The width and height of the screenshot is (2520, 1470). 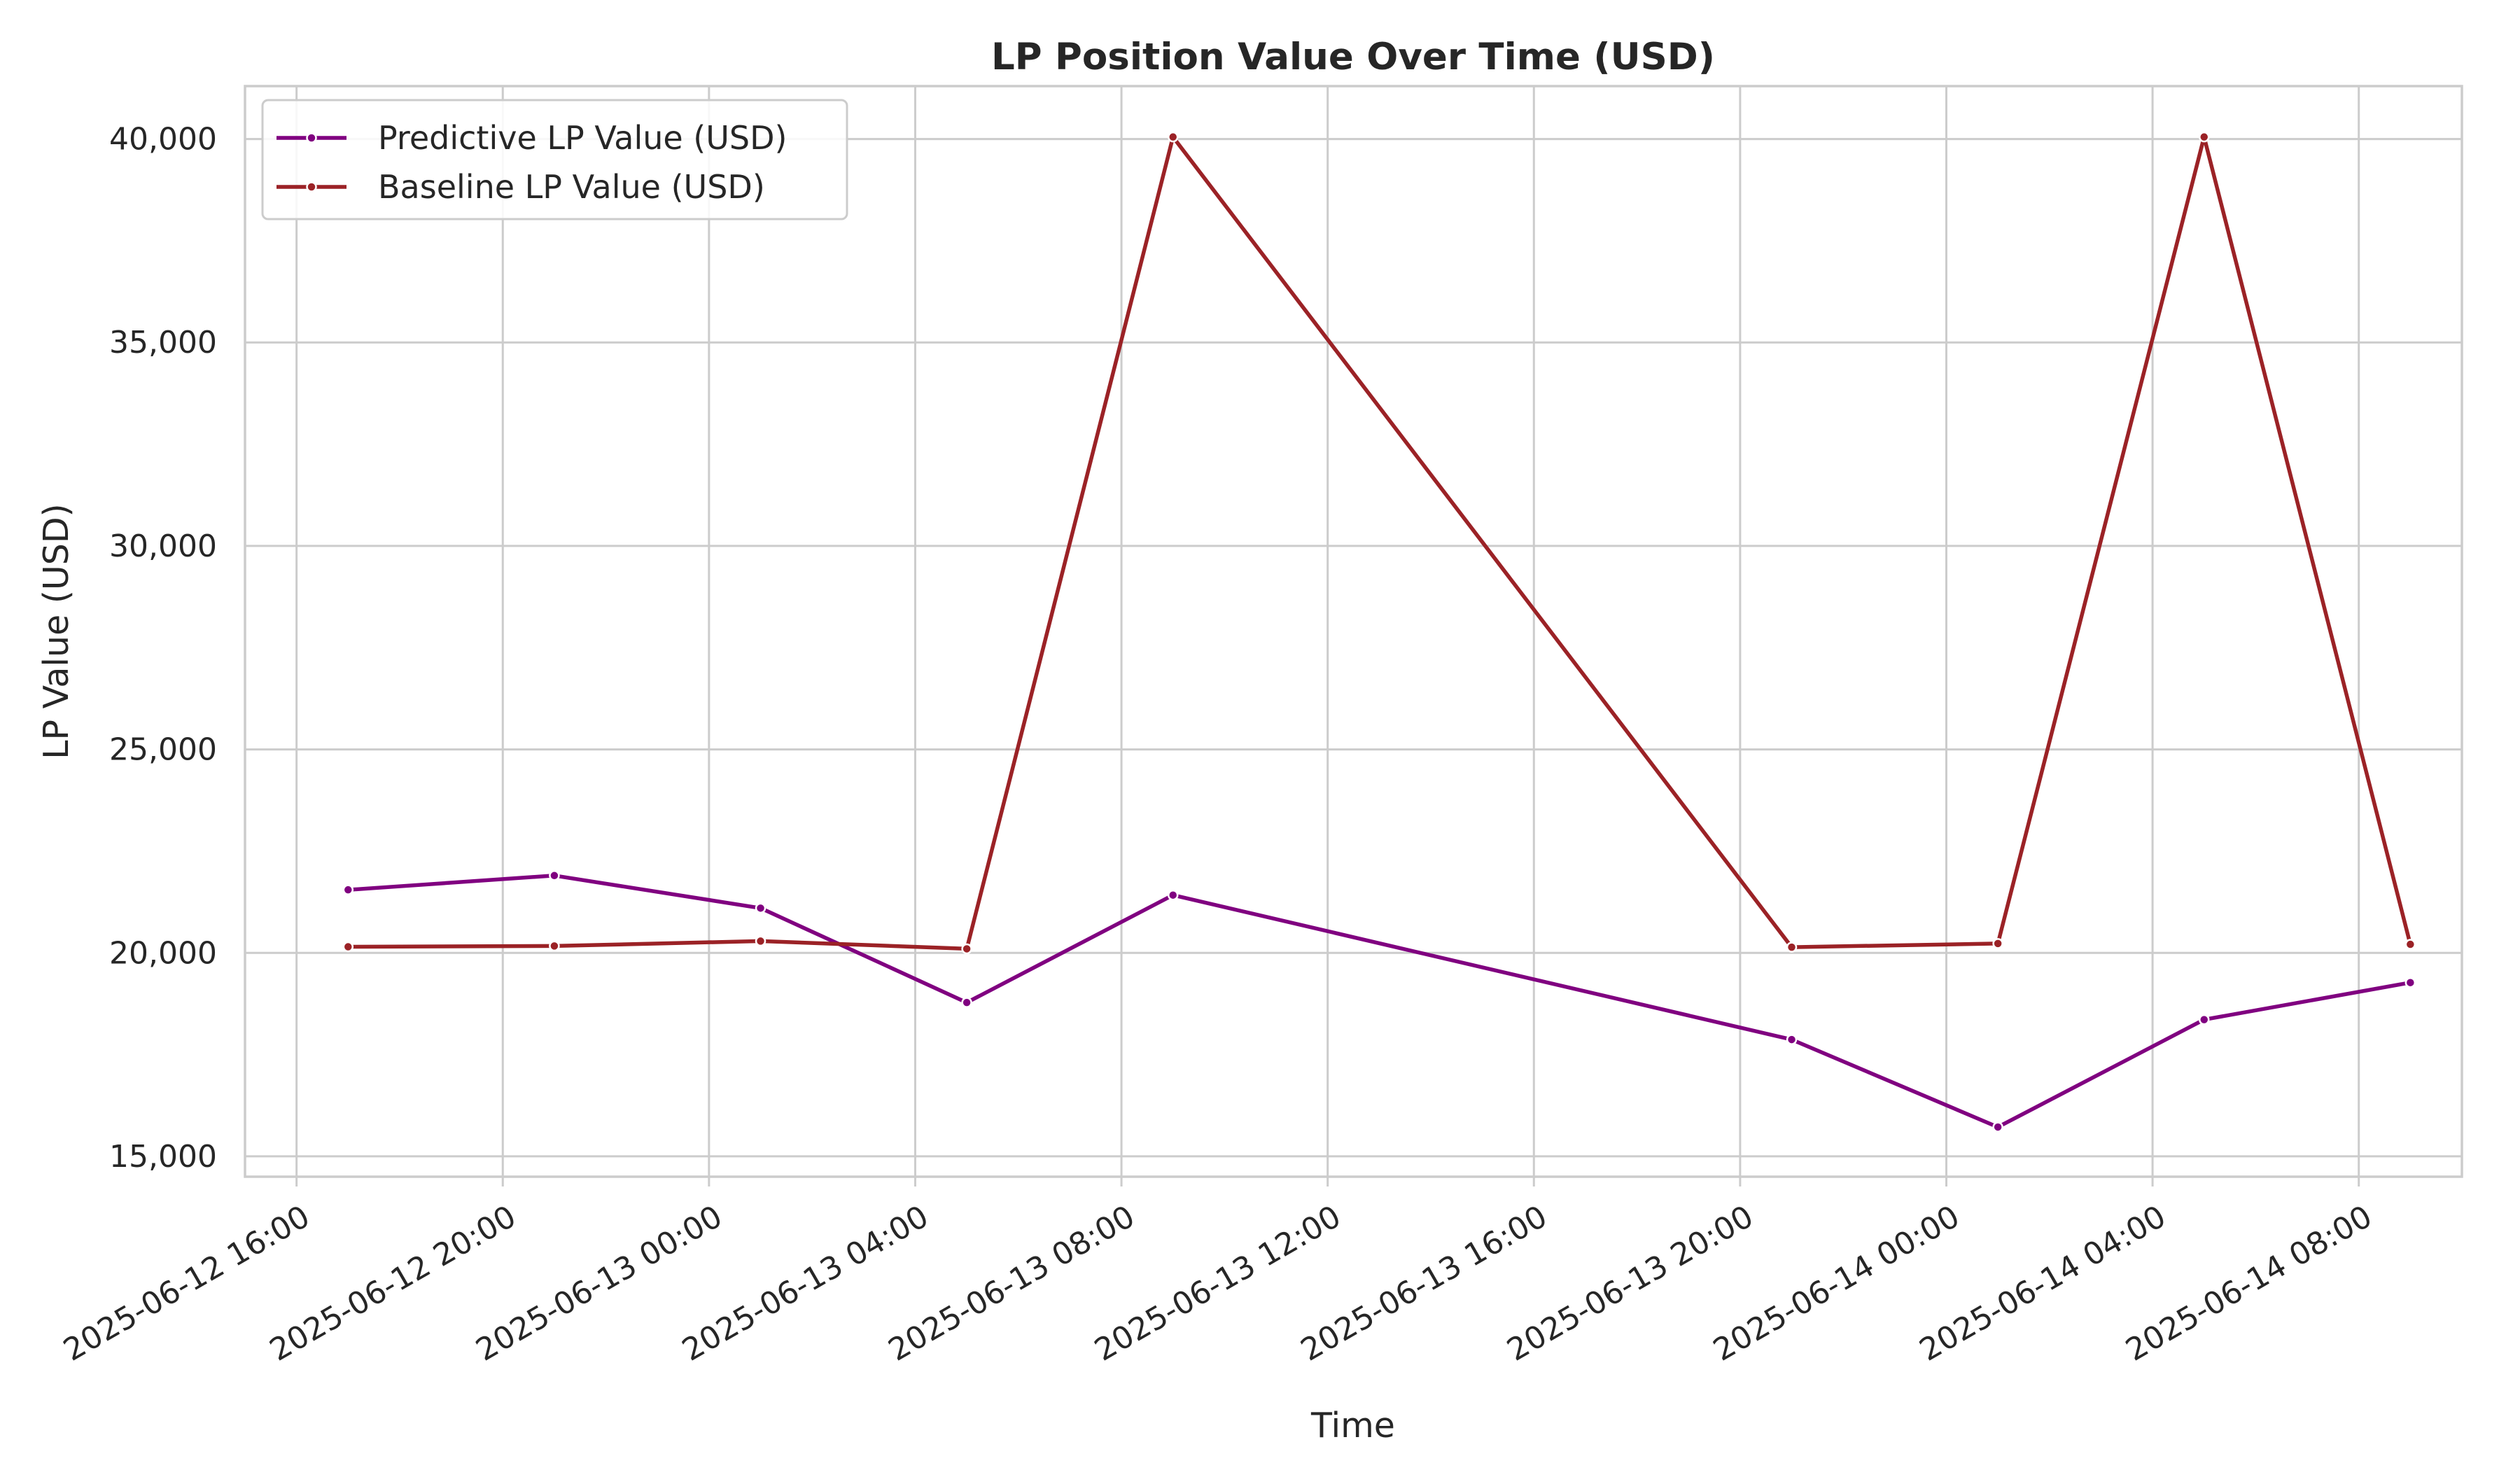 What do you see at coordinates (163, 546) in the screenshot?
I see `y-tick-label: 30,000` at bounding box center [163, 546].